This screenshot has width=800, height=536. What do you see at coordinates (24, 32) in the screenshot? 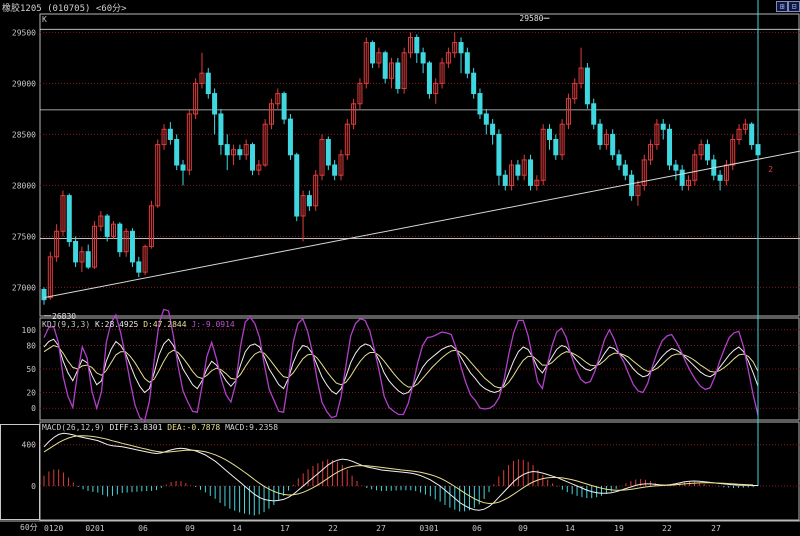
I see `price-tick-label: 29500` at bounding box center [24, 32].